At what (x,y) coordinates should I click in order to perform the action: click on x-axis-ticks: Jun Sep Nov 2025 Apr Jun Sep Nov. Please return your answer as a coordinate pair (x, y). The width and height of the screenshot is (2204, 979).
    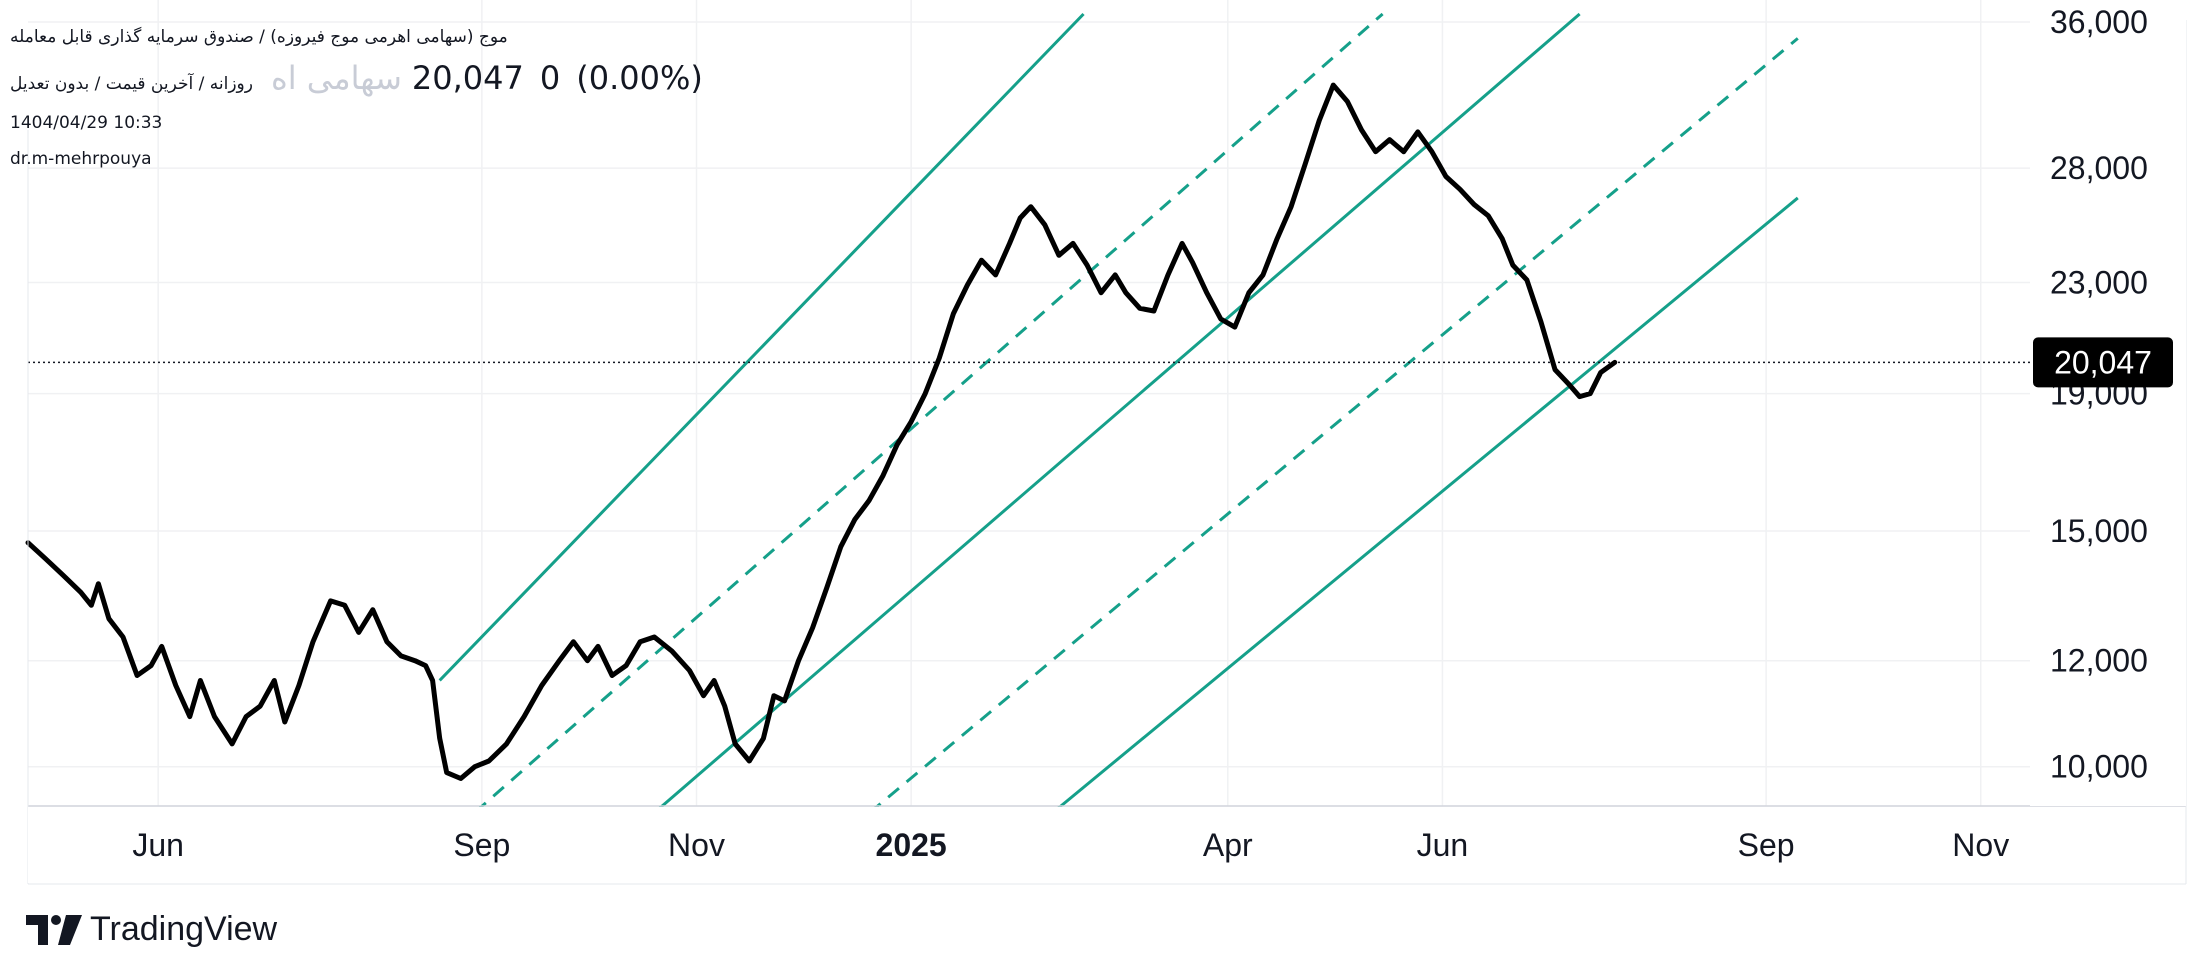
    Looking at the image, I should click on (1070, 845).